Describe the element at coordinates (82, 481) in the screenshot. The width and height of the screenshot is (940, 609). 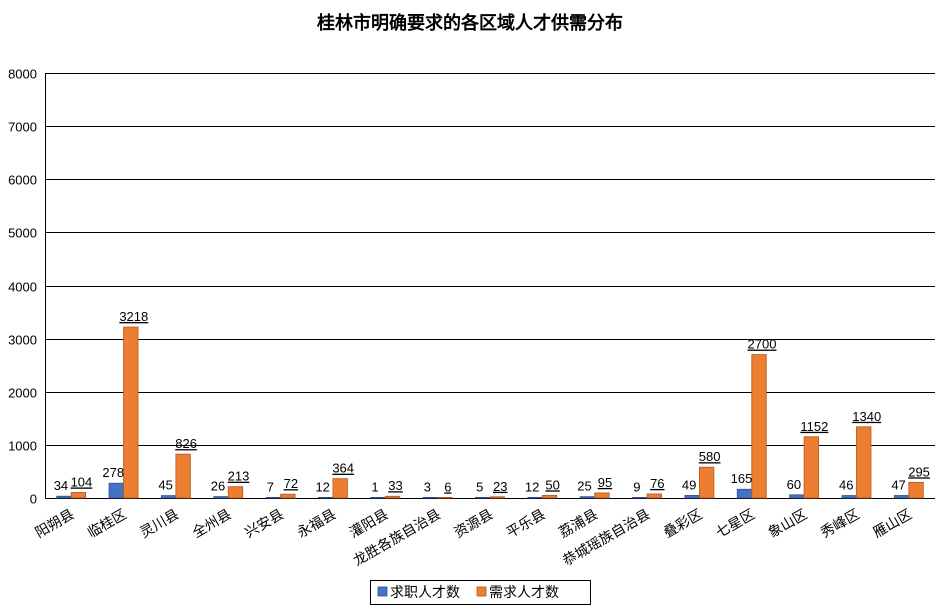
I see `data-label-demand: 104` at that location.